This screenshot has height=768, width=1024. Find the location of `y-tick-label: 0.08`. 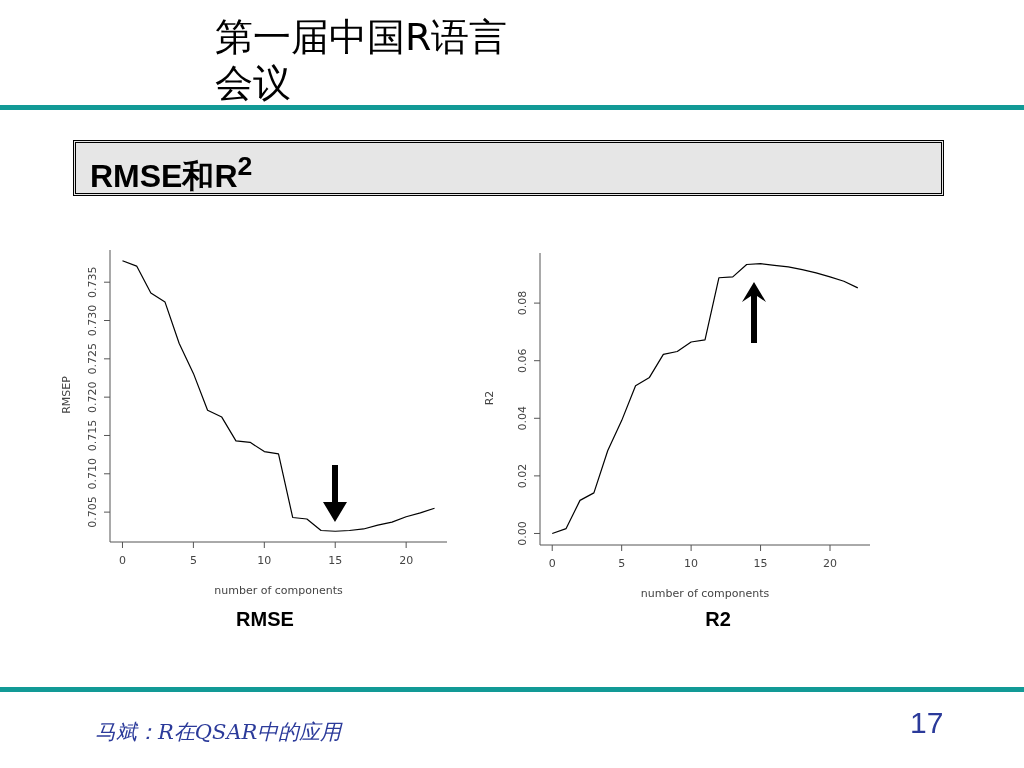

y-tick-label: 0.08 is located at coordinates (522, 303).